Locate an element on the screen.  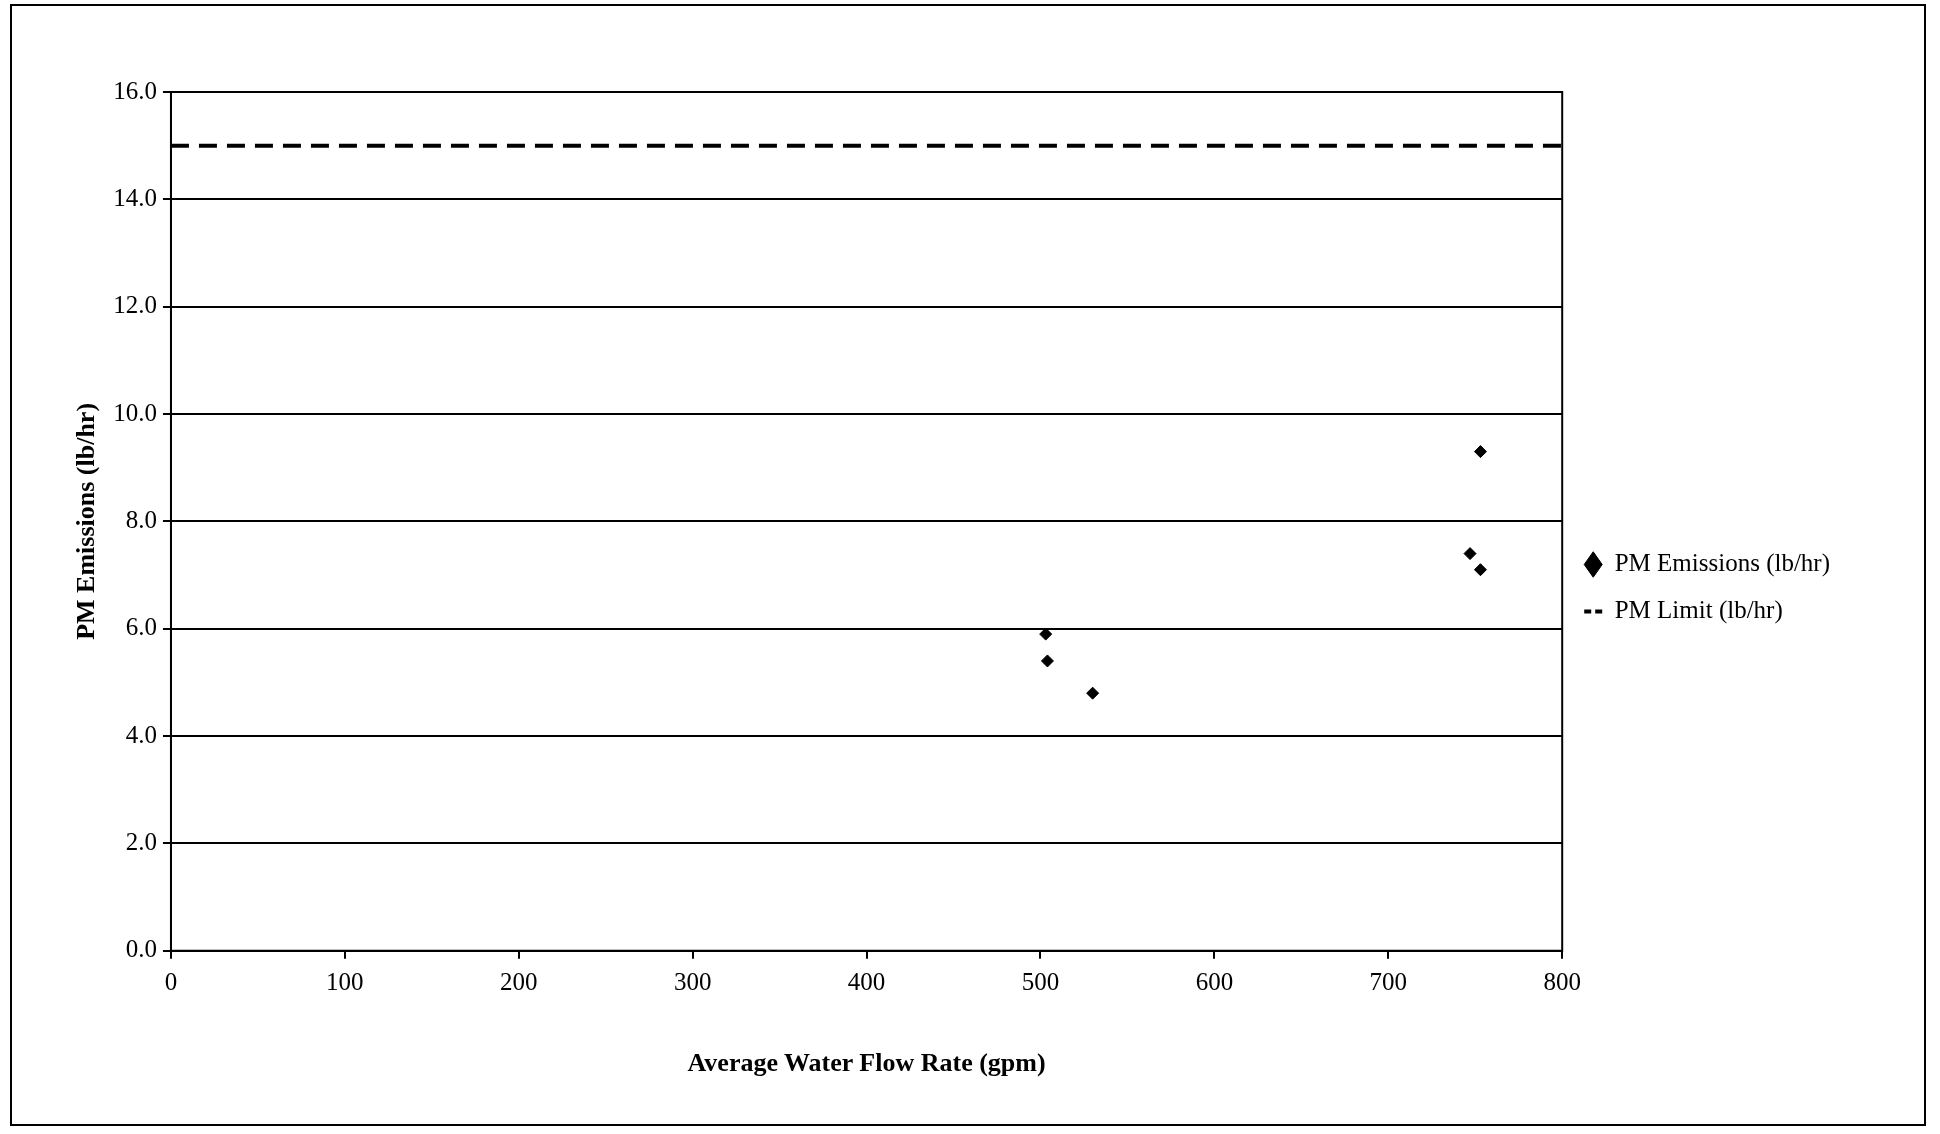
x-tick-label: 300 is located at coordinates (692, 982).